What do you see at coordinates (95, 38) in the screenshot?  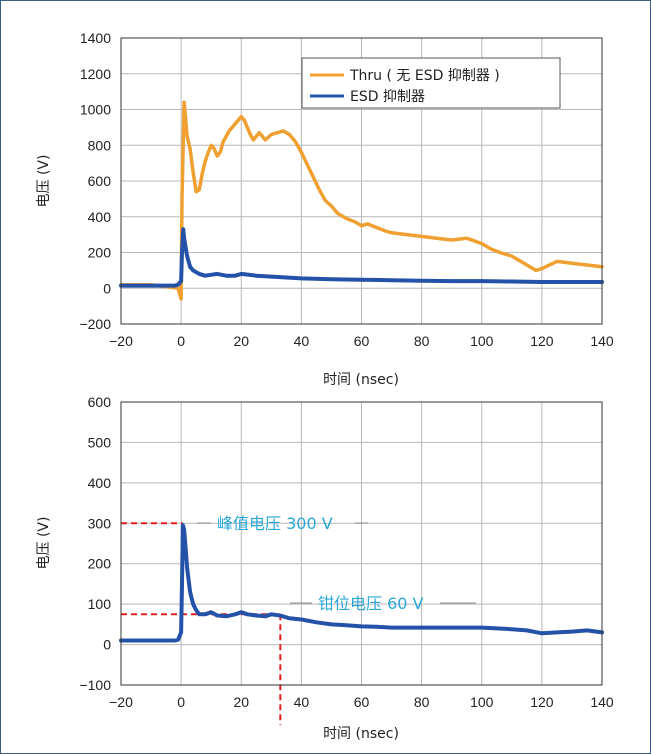 I see `y-tick-label: 1400` at bounding box center [95, 38].